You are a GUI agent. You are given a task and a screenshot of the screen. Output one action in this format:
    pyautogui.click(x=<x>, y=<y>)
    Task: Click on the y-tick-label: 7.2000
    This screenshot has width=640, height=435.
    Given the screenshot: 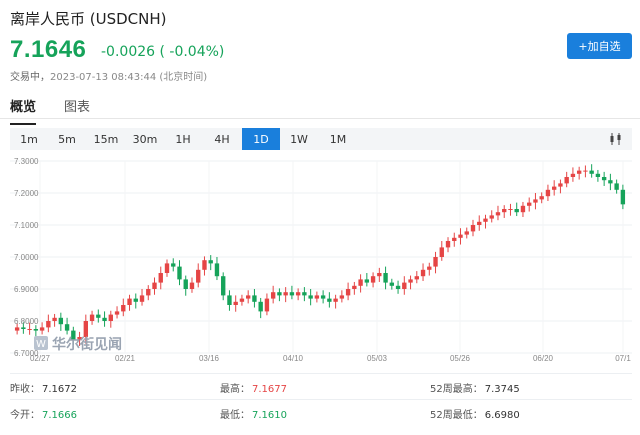 What is the action you would take?
    pyautogui.click(x=26, y=193)
    